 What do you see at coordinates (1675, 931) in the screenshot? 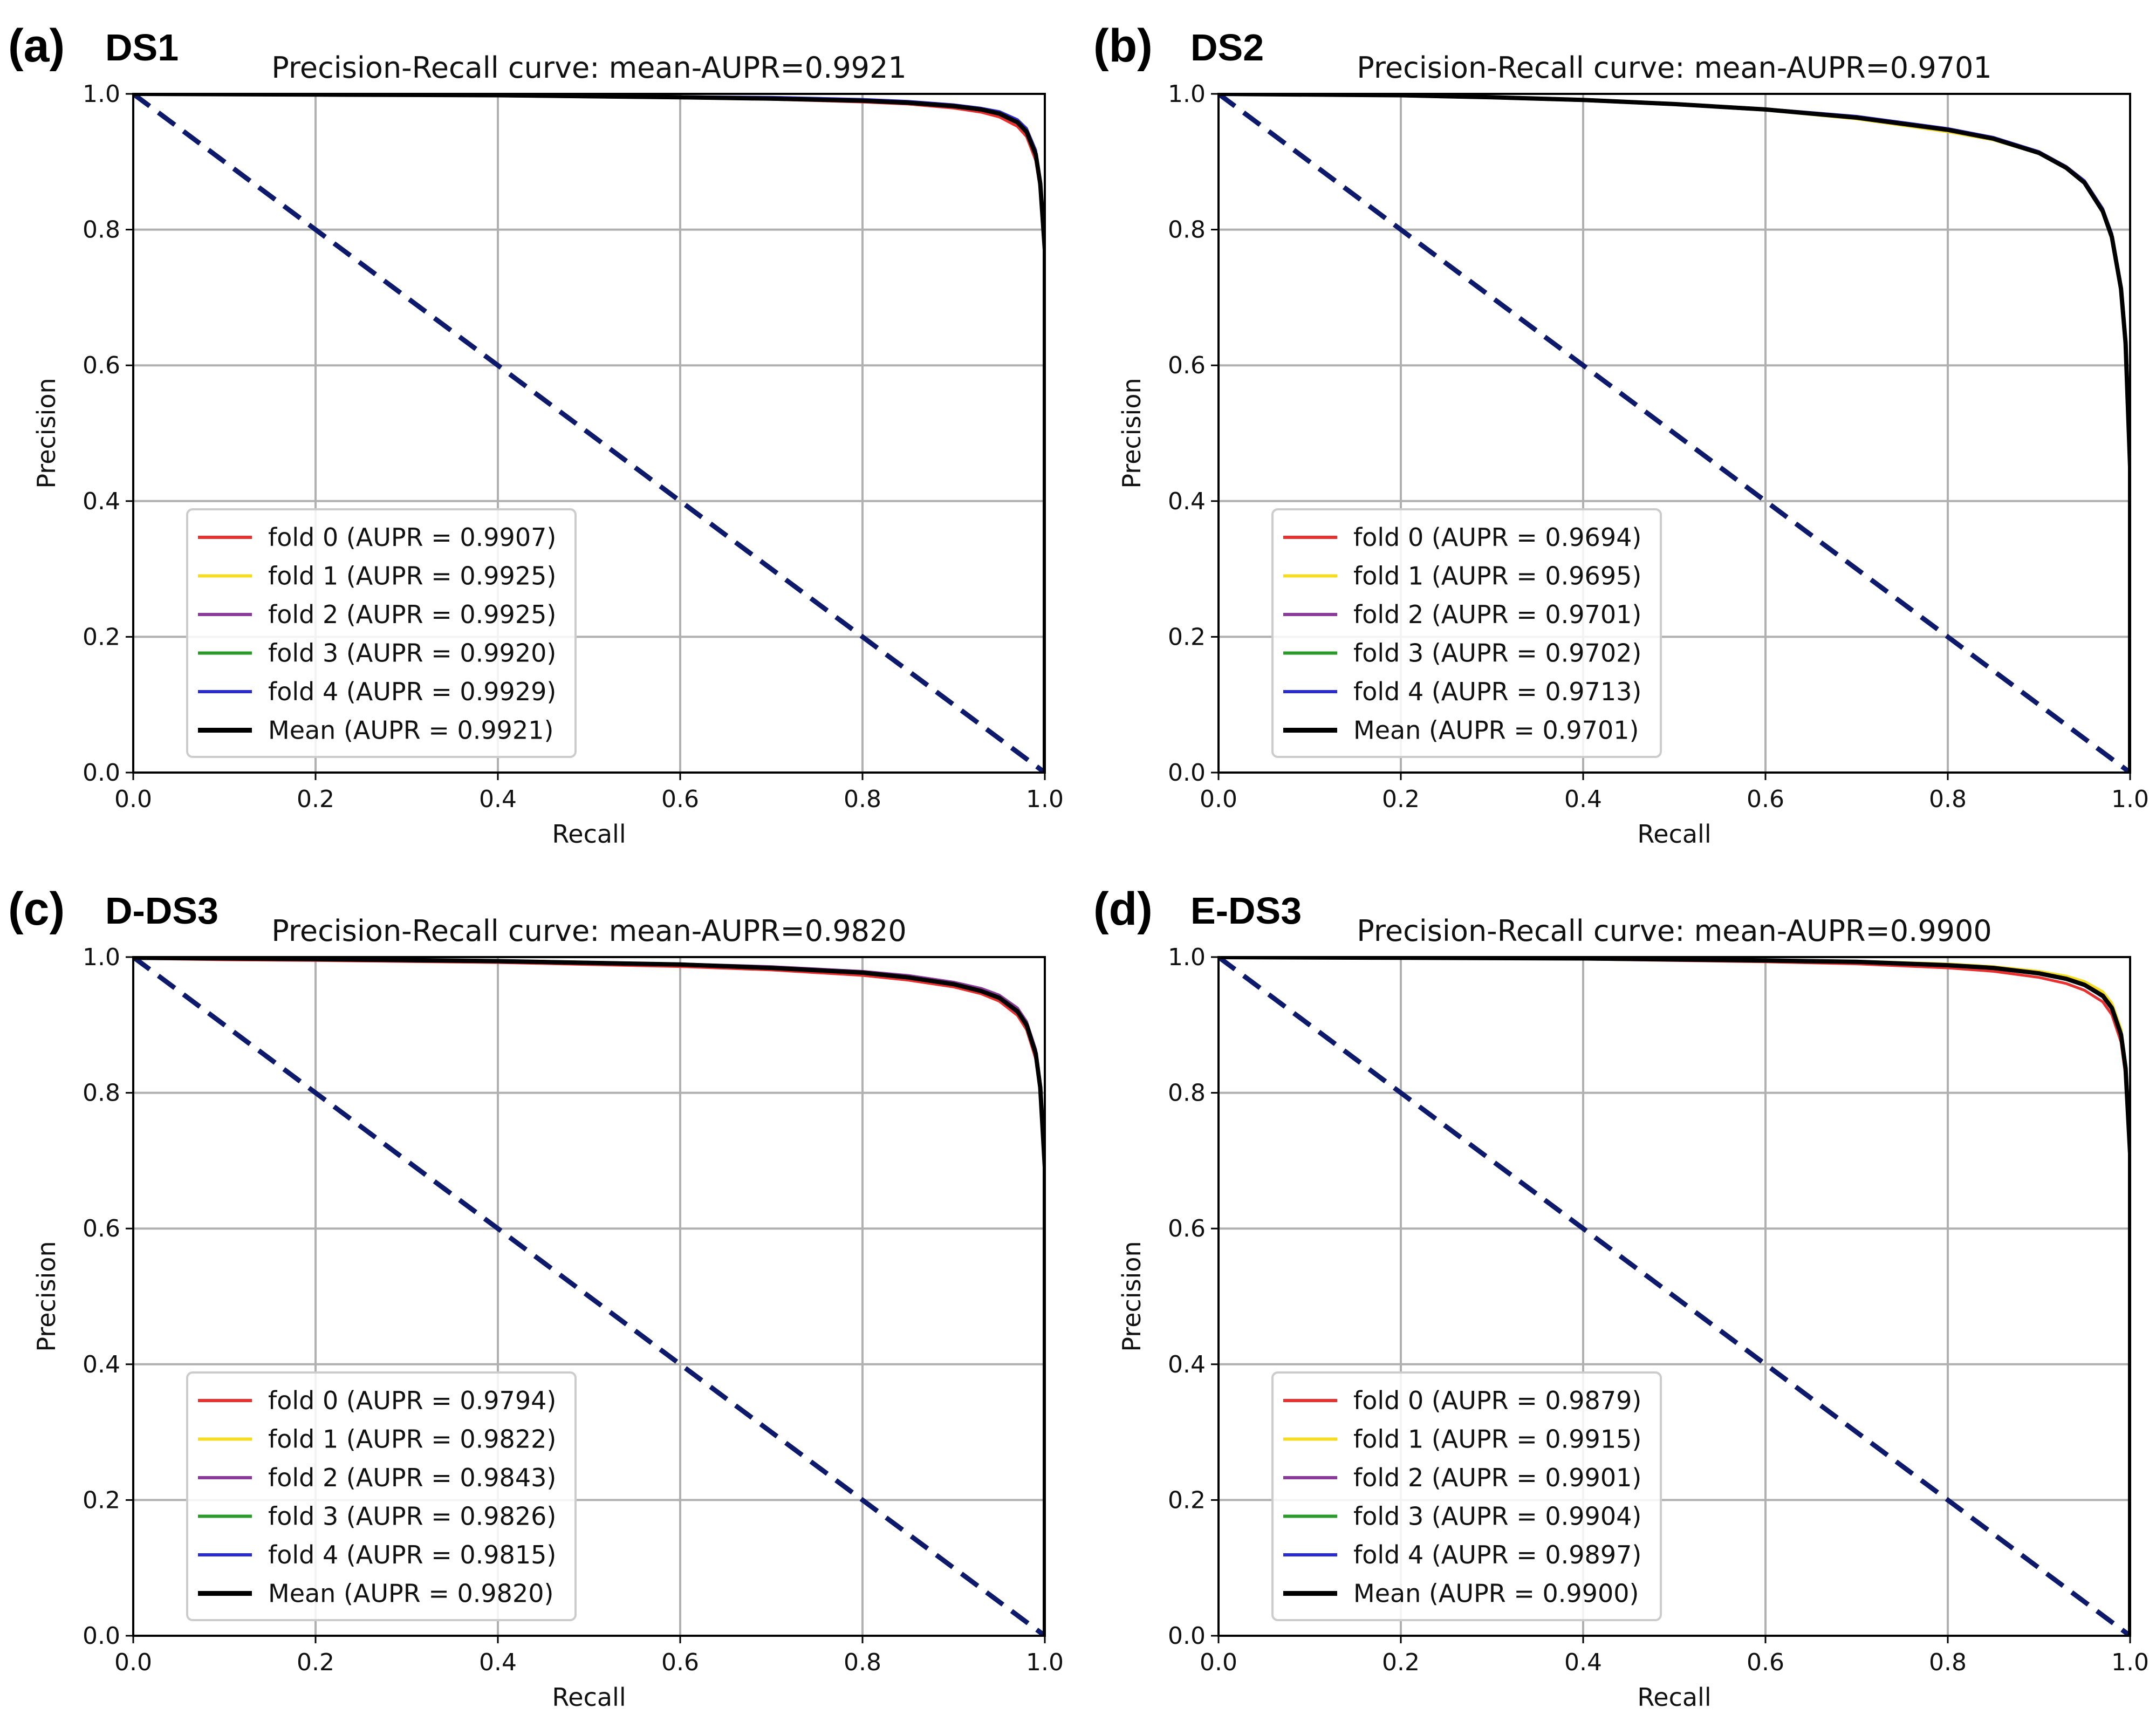
I see `chart-title: Precision-Recall curve: mean-AUPR=0.9900` at bounding box center [1675, 931].